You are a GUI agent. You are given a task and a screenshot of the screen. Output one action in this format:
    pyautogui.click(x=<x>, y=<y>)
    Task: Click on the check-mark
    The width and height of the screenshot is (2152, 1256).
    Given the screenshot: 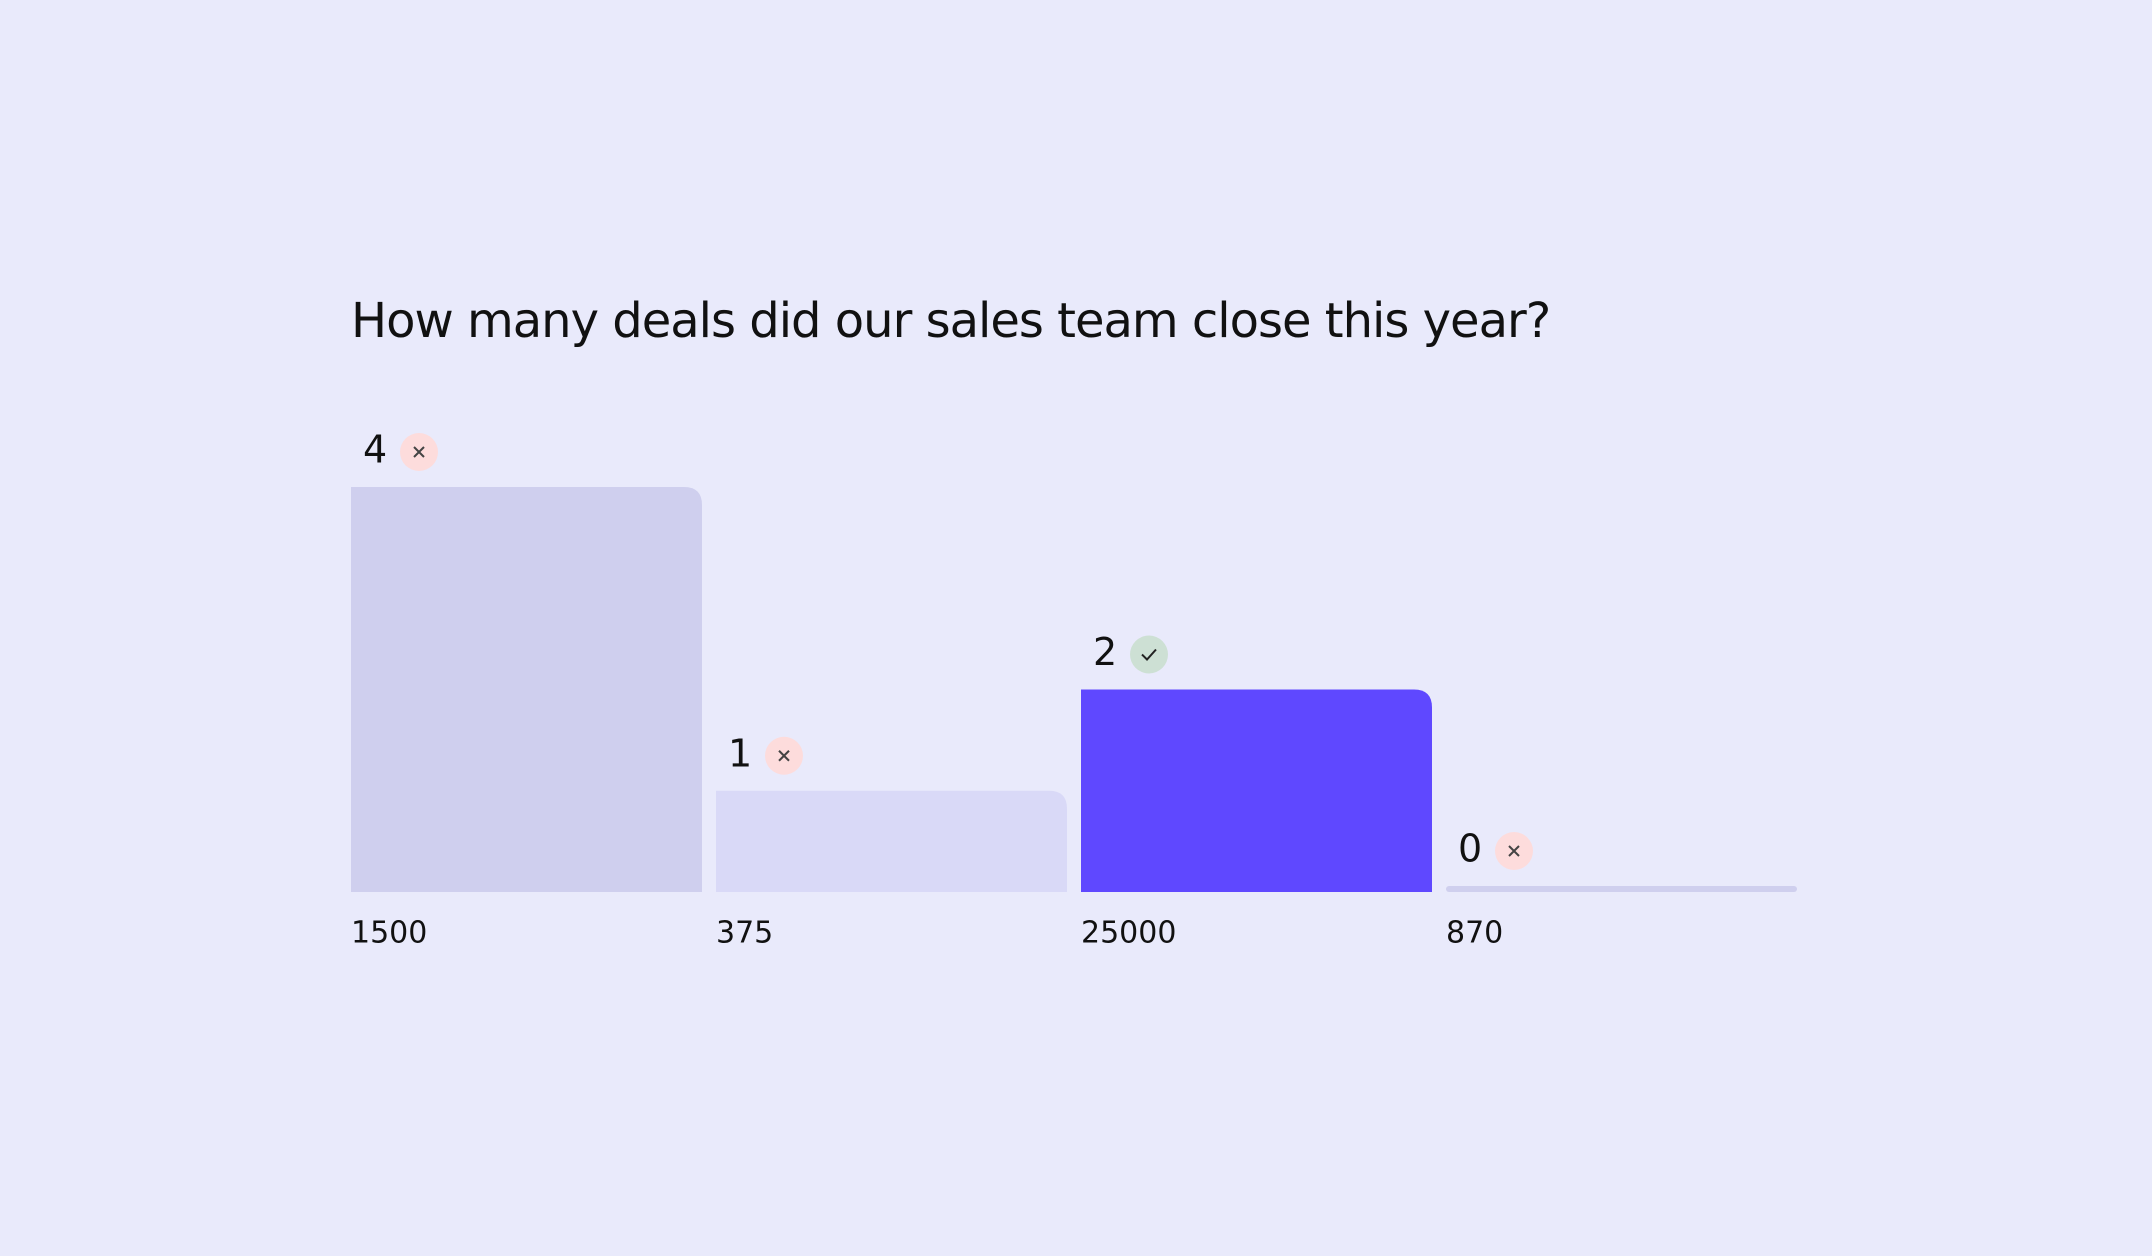 What is the action you would take?
    pyautogui.click(x=1149, y=654)
    